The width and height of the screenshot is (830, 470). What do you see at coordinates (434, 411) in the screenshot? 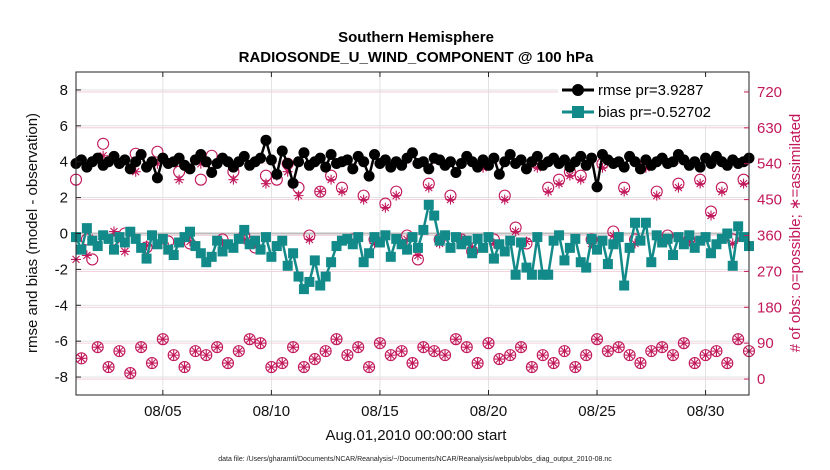
I see `x-tick-labels: 08/05 08/10 08/15 08/20 08/25 08/30` at bounding box center [434, 411].